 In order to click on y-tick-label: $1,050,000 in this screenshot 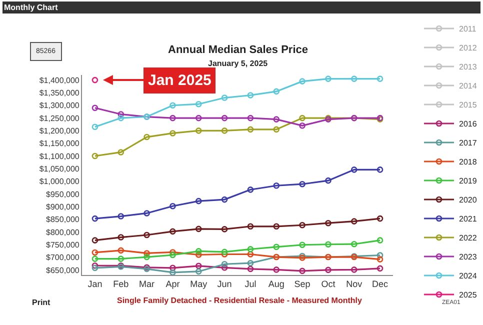, I will do `click(59, 169)`.